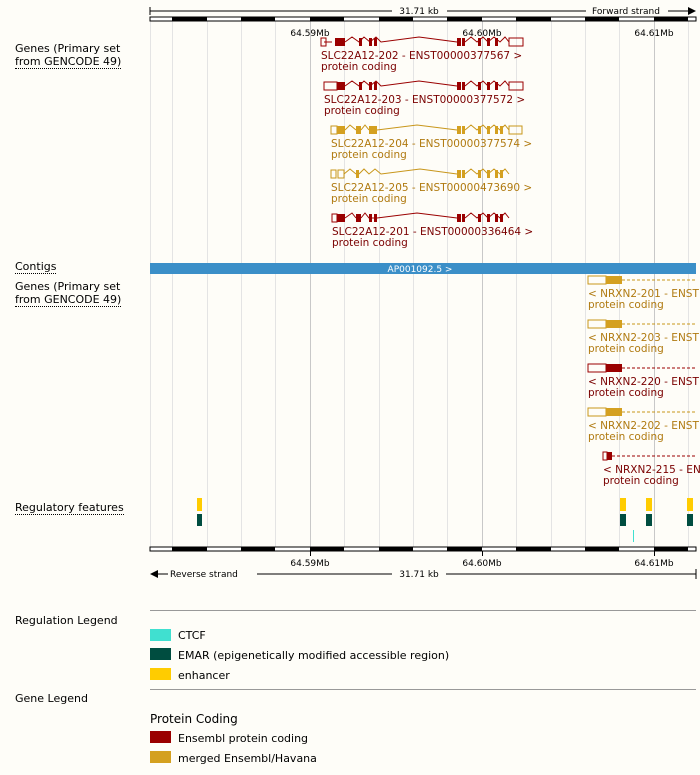 Image resolution: width=700 pixels, height=775 pixels. I want to click on forward-arrow-icon, so click(692, 11).